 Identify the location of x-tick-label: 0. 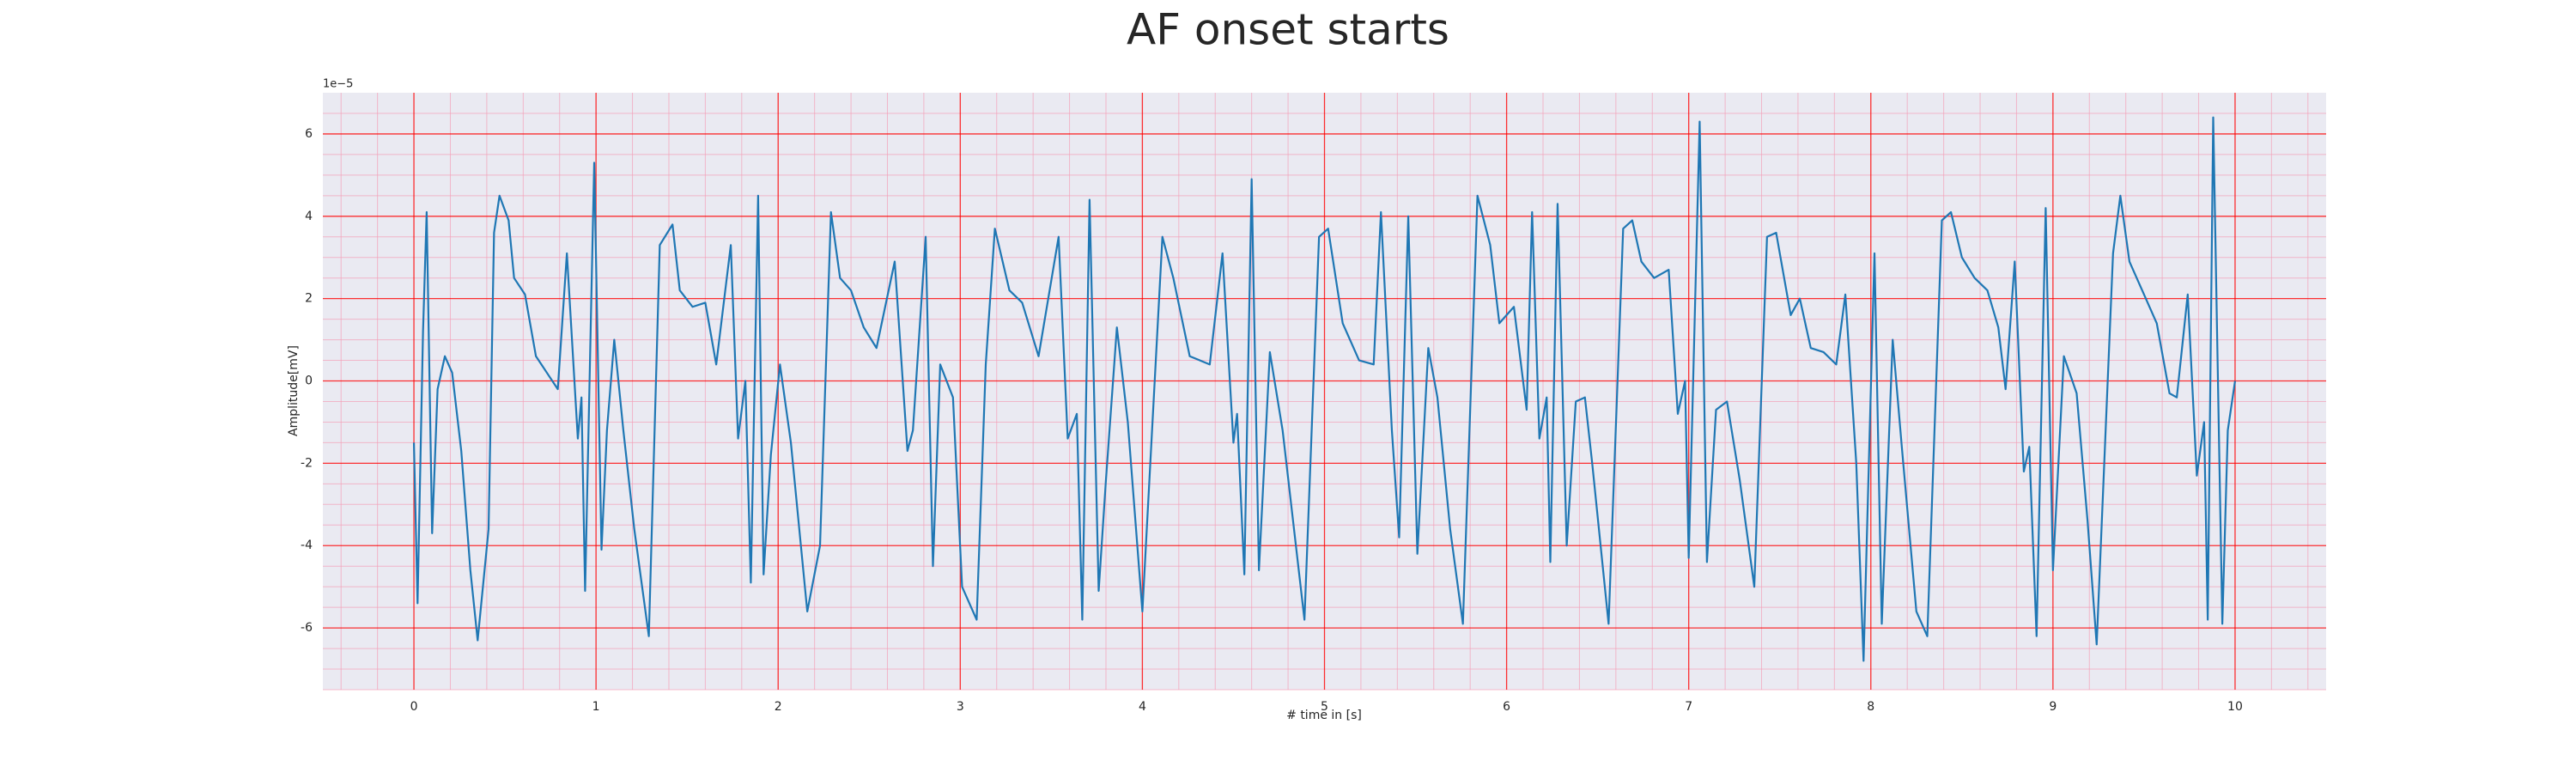
(414, 707).